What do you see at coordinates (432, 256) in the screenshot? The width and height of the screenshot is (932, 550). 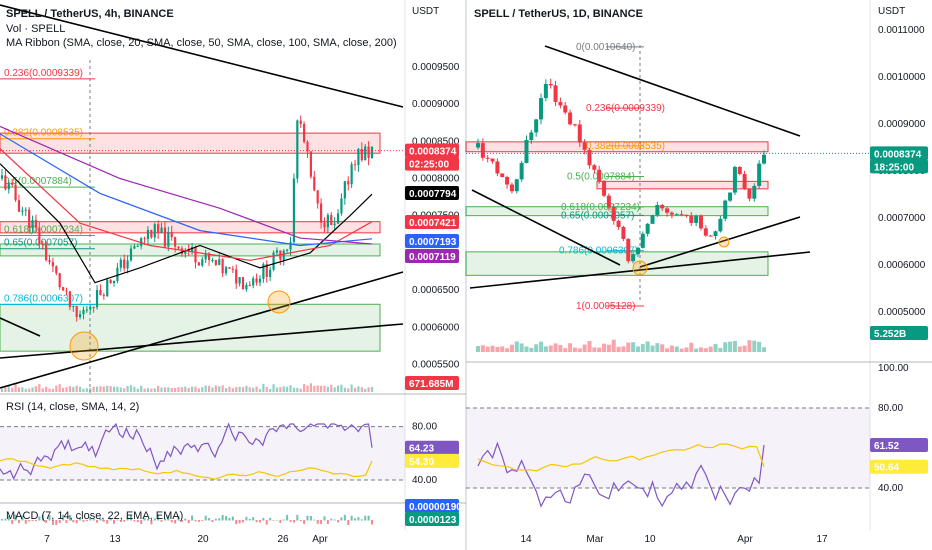 I see `left-price-tag-bg` at bounding box center [432, 256].